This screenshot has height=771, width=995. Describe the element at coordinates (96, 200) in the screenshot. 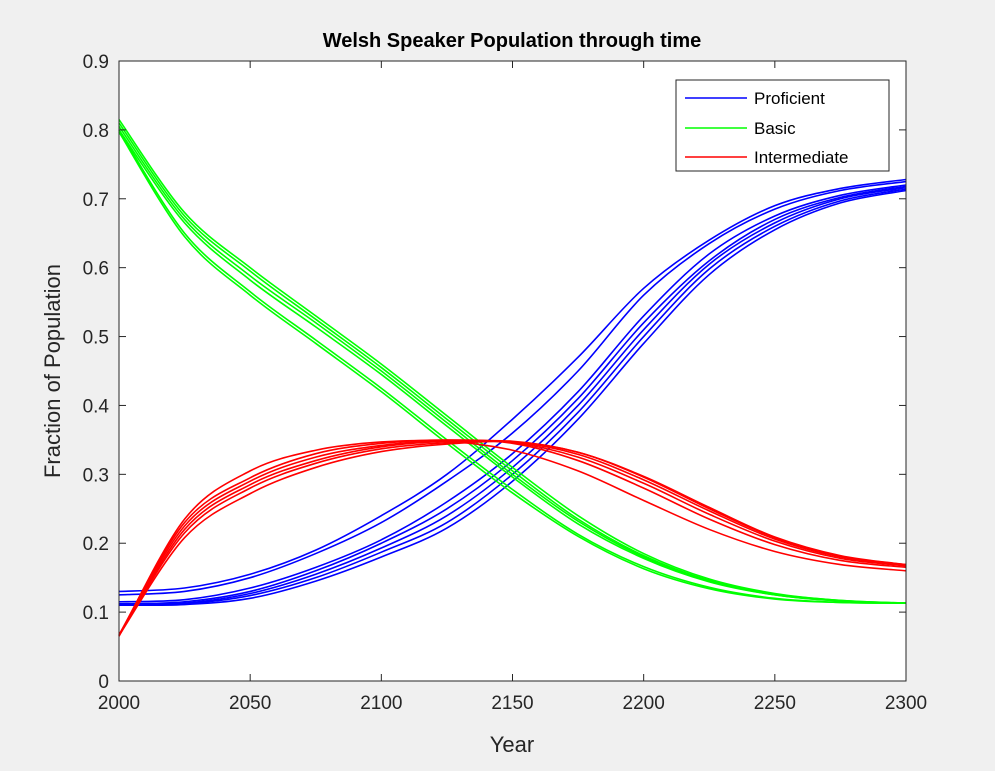

I see `y-tick-label-7: 0.7` at that location.